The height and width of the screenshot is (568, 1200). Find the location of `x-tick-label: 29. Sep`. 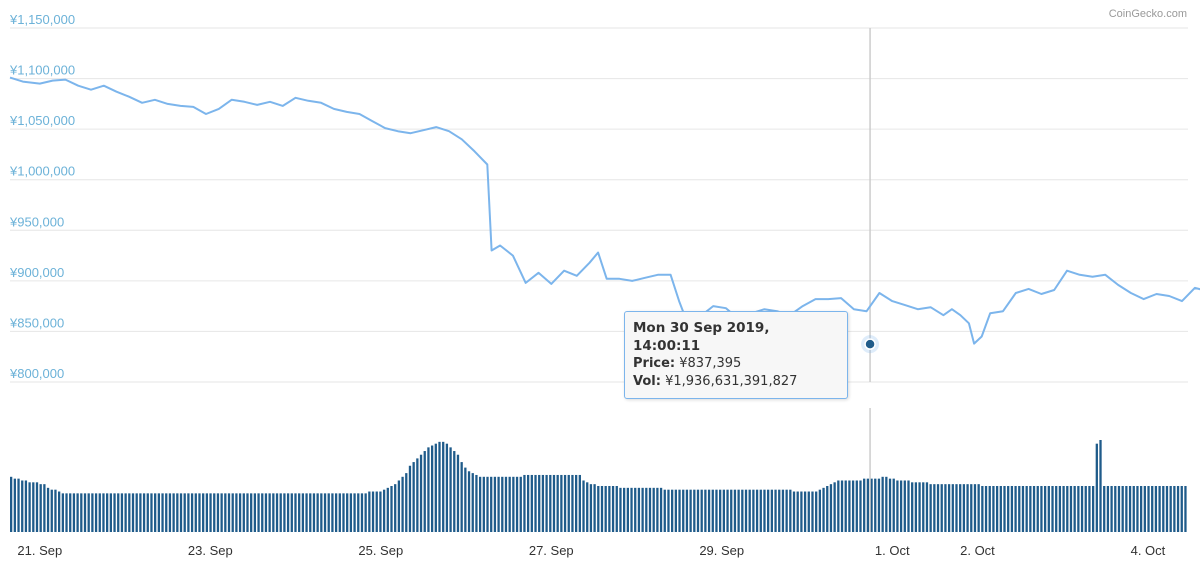

x-tick-label: 29. Sep is located at coordinates (721, 550).